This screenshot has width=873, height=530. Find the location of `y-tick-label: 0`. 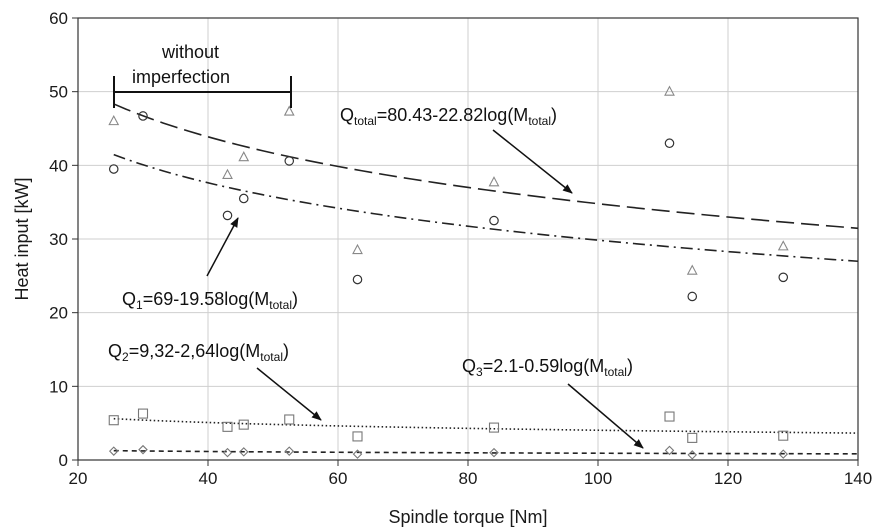

y-tick-label: 0 is located at coordinates (63, 460).